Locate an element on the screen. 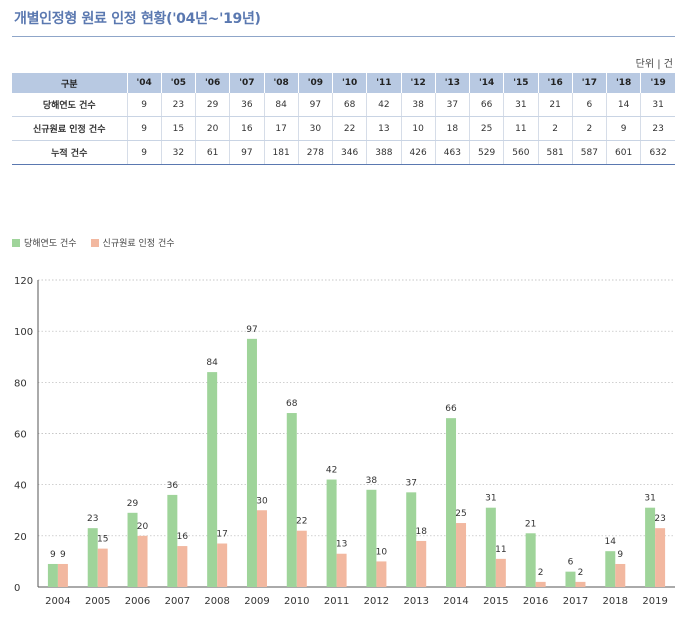 The height and width of the screenshot is (618, 687). x-tick-label: 2014 is located at coordinates (455, 601).